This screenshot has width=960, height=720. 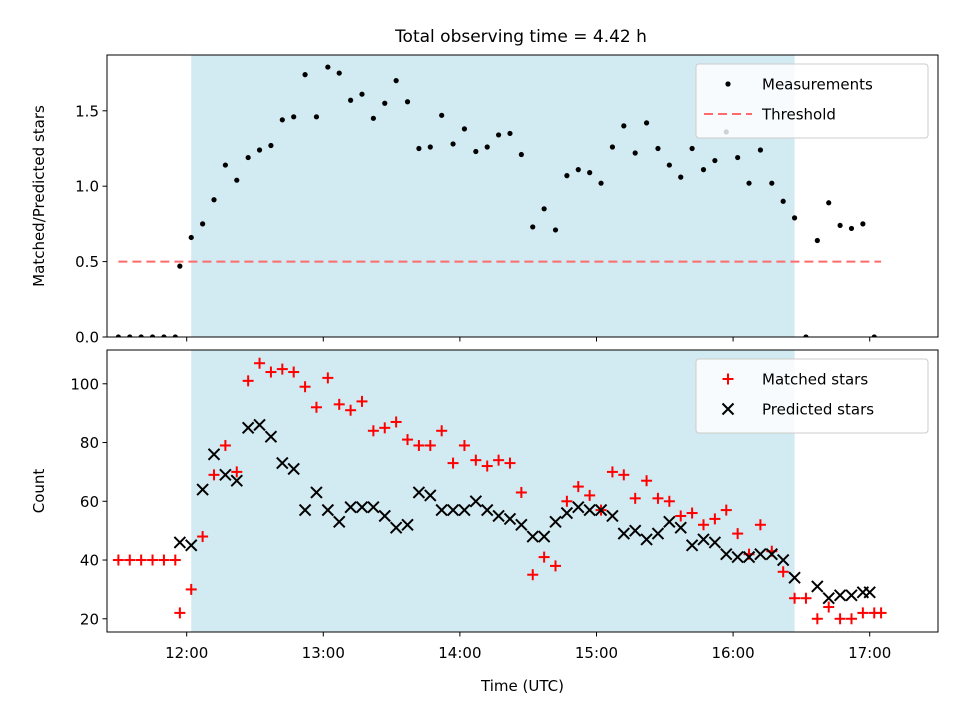 I want to click on legend-marker-predicted-b, so click(x=728, y=409).